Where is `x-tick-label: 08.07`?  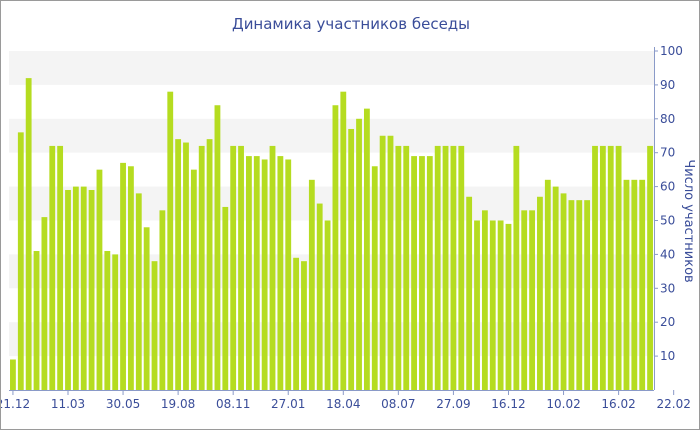
x-tick-label: 08.07 is located at coordinates (398, 404).